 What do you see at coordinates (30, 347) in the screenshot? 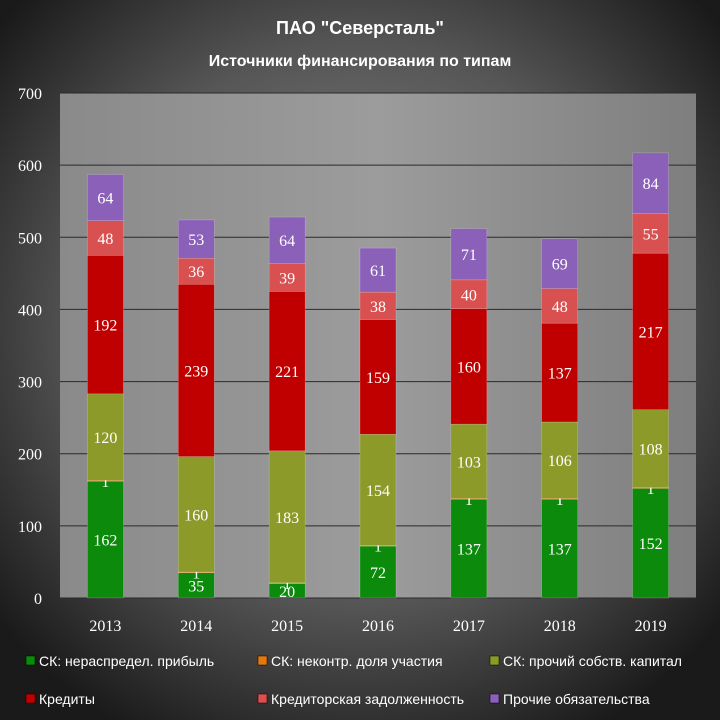
I see `y-axis-ticks: 0 100 200 300 400 500 600 700` at bounding box center [30, 347].